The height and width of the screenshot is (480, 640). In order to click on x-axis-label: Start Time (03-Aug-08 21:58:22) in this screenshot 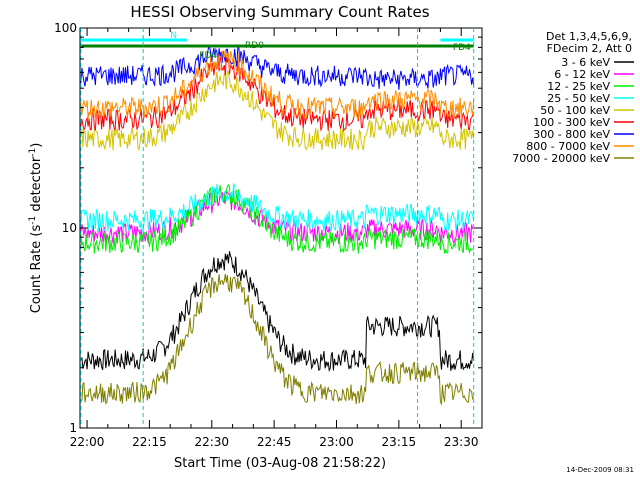, I will do `click(280, 463)`.